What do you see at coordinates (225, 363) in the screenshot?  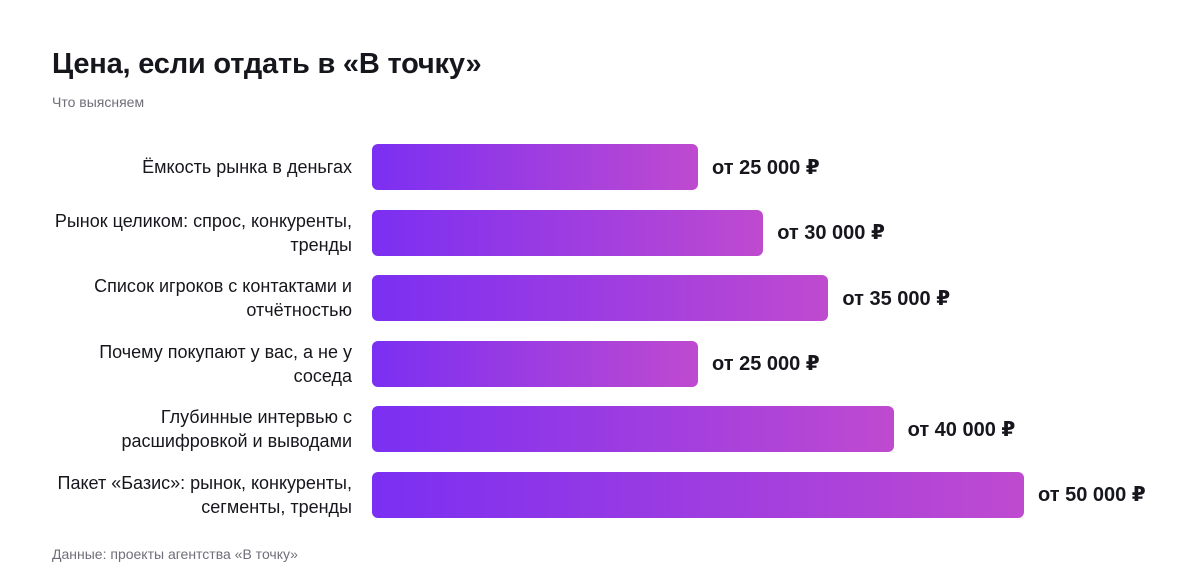 I see `category-label: Почему покупают у вас, а не у соседа` at bounding box center [225, 363].